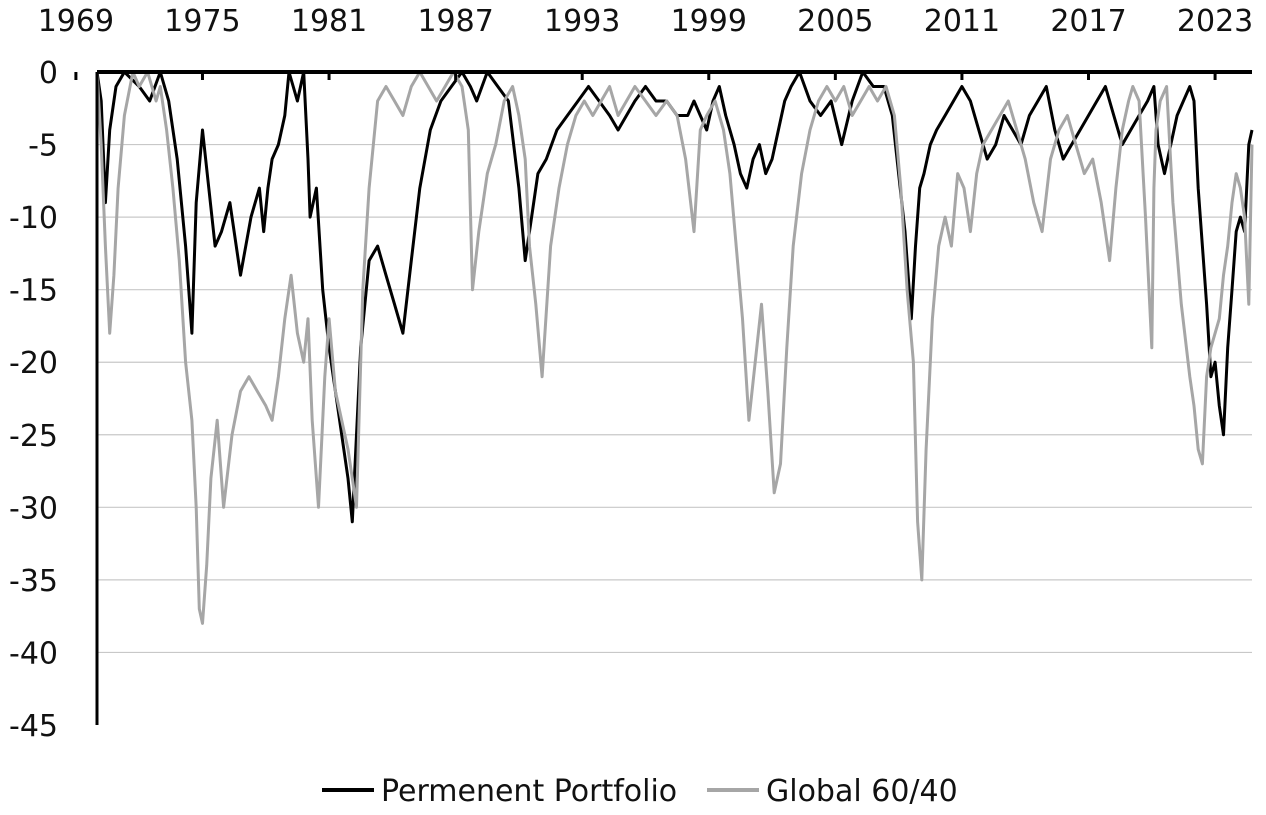 This screenshot has height=815, width=1266. I want to click on x-tick-label: 1975, so click(202, 21).